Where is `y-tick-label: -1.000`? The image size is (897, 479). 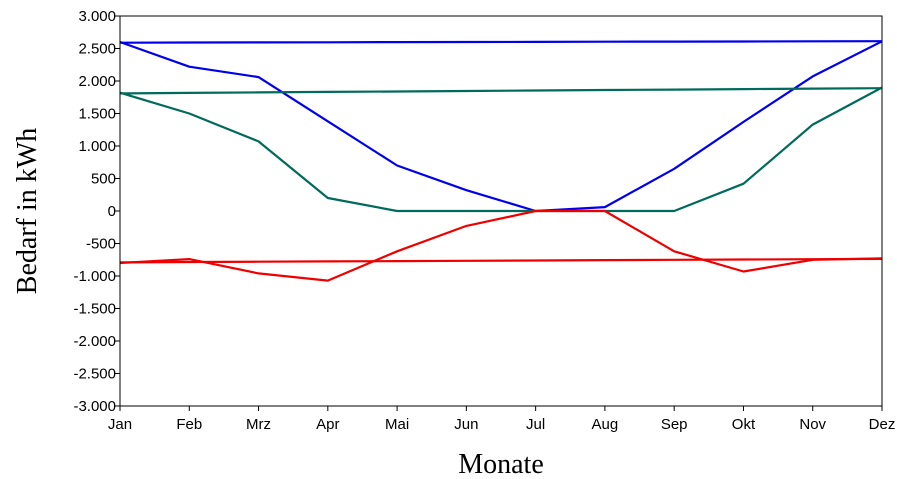 y-tick-label: -1.000 is located at coordinates (94, 276).